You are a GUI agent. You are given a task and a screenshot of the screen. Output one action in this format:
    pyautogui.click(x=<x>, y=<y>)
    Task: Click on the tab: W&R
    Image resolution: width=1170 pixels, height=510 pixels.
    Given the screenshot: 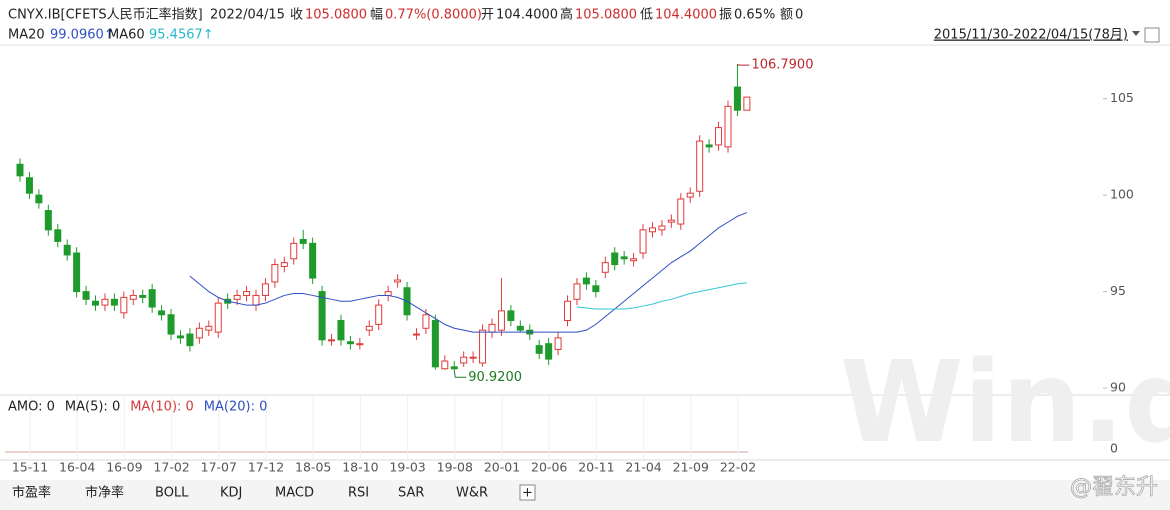 What is the action you would take?
    pyautogui.click(x=472, y=493)
    